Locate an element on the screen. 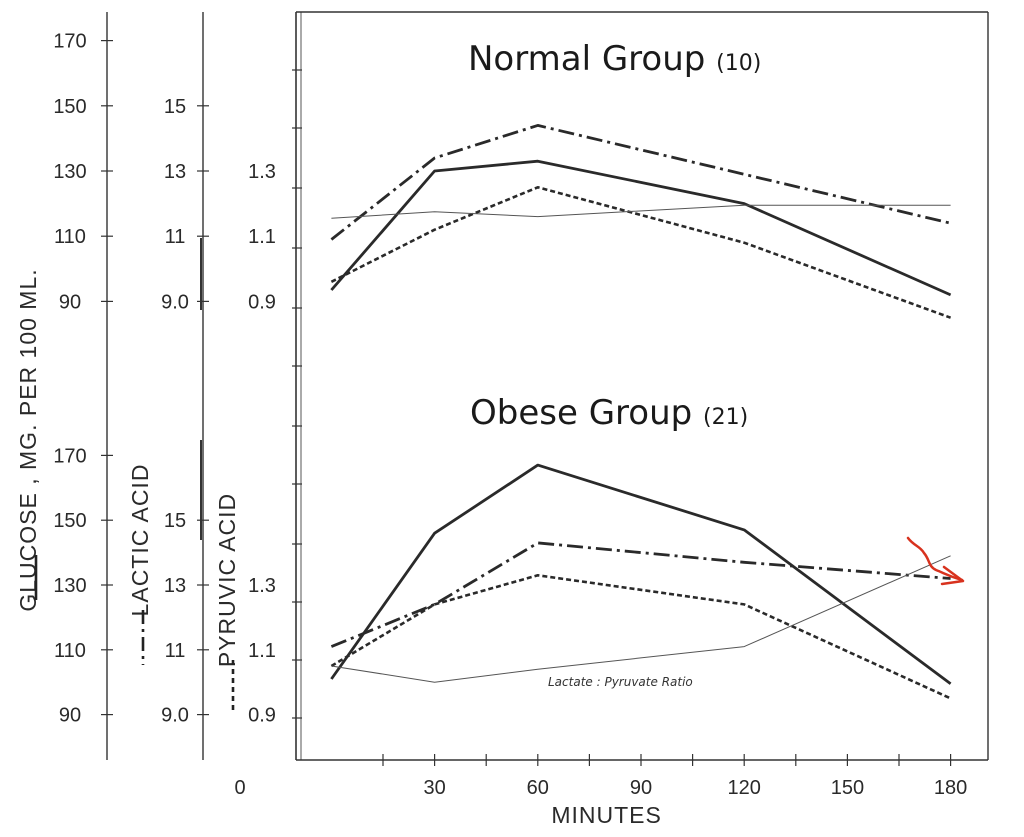 The image size is (1024, 837). x-tick-label: 120 is located at coordinates (744, 788).